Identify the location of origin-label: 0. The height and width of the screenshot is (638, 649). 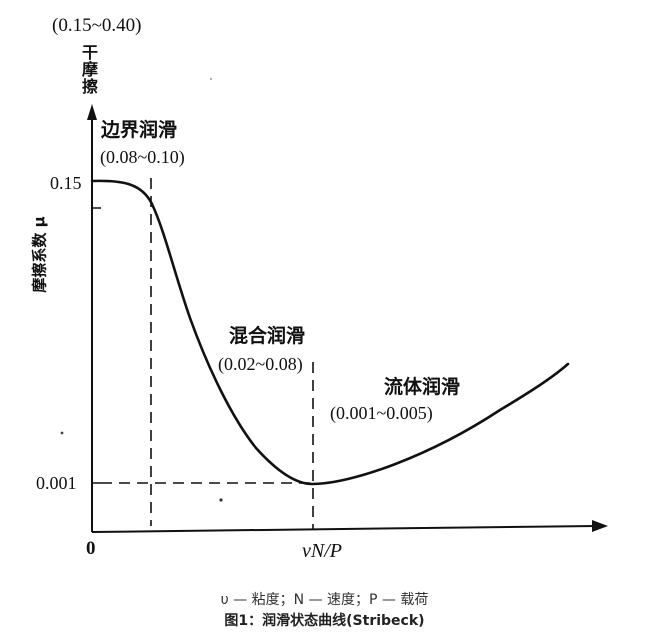
(91, 548).